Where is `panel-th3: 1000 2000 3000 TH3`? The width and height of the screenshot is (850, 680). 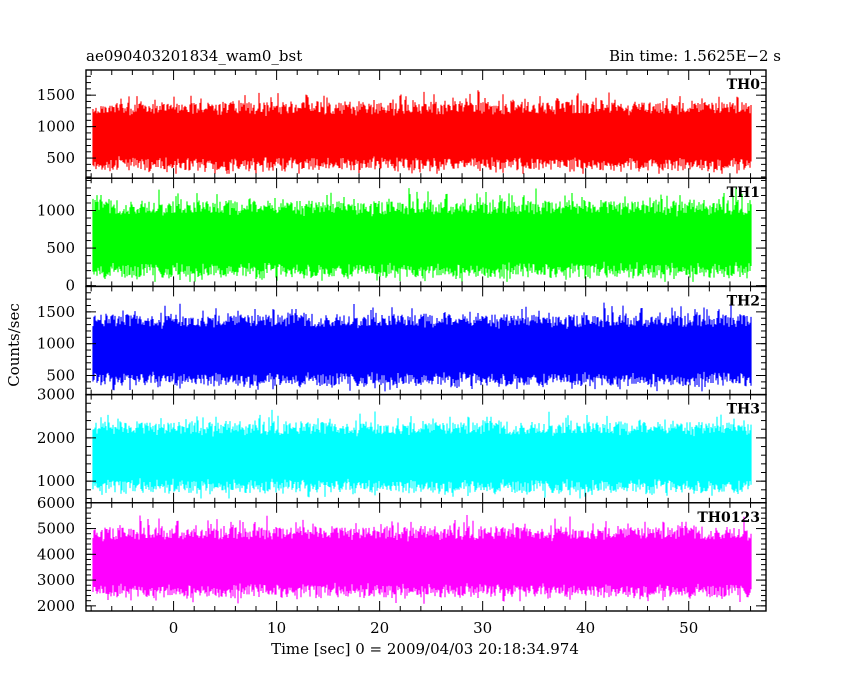
panel-th3: 1000 2000 3000 TH3 is located at coordinates (402, 445).